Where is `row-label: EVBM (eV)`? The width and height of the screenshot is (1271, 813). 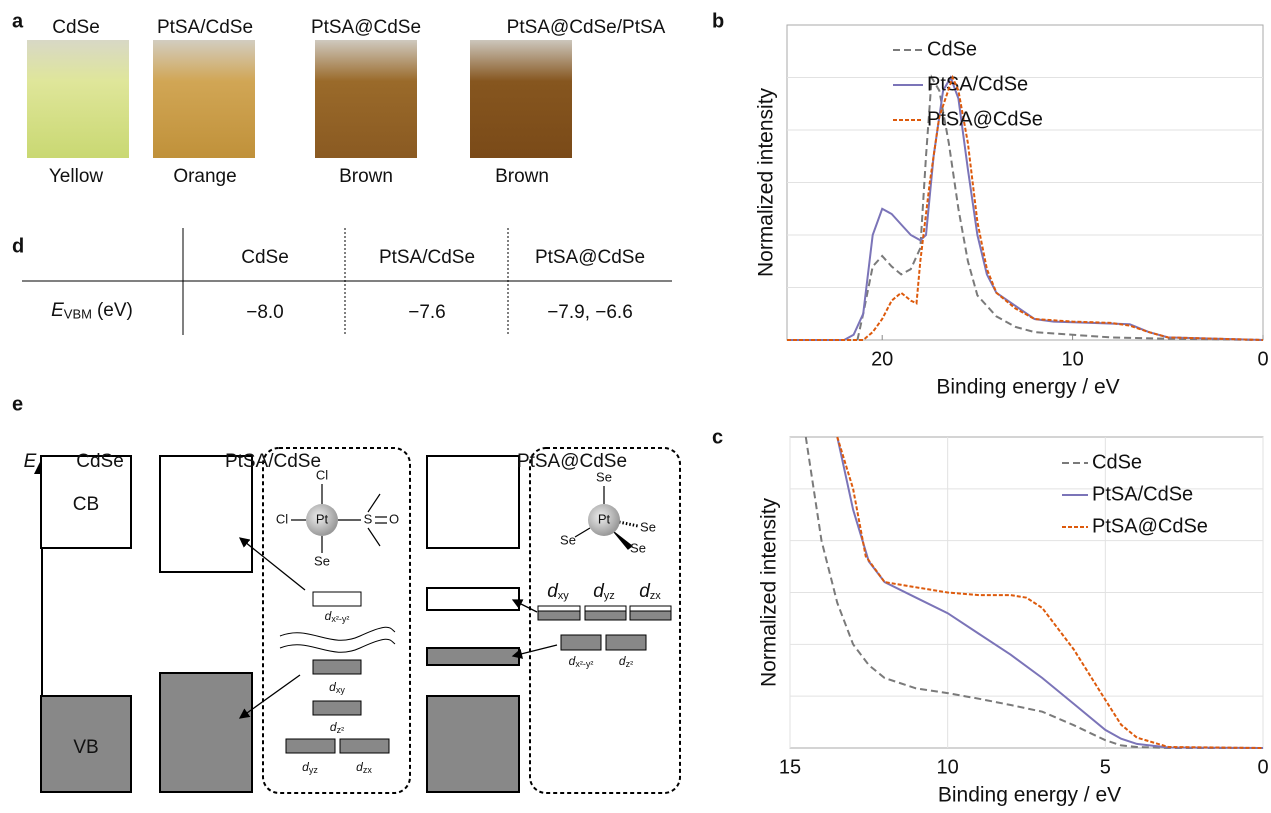 row-label: EVBM (eV) is located at coordinates (92, 311).